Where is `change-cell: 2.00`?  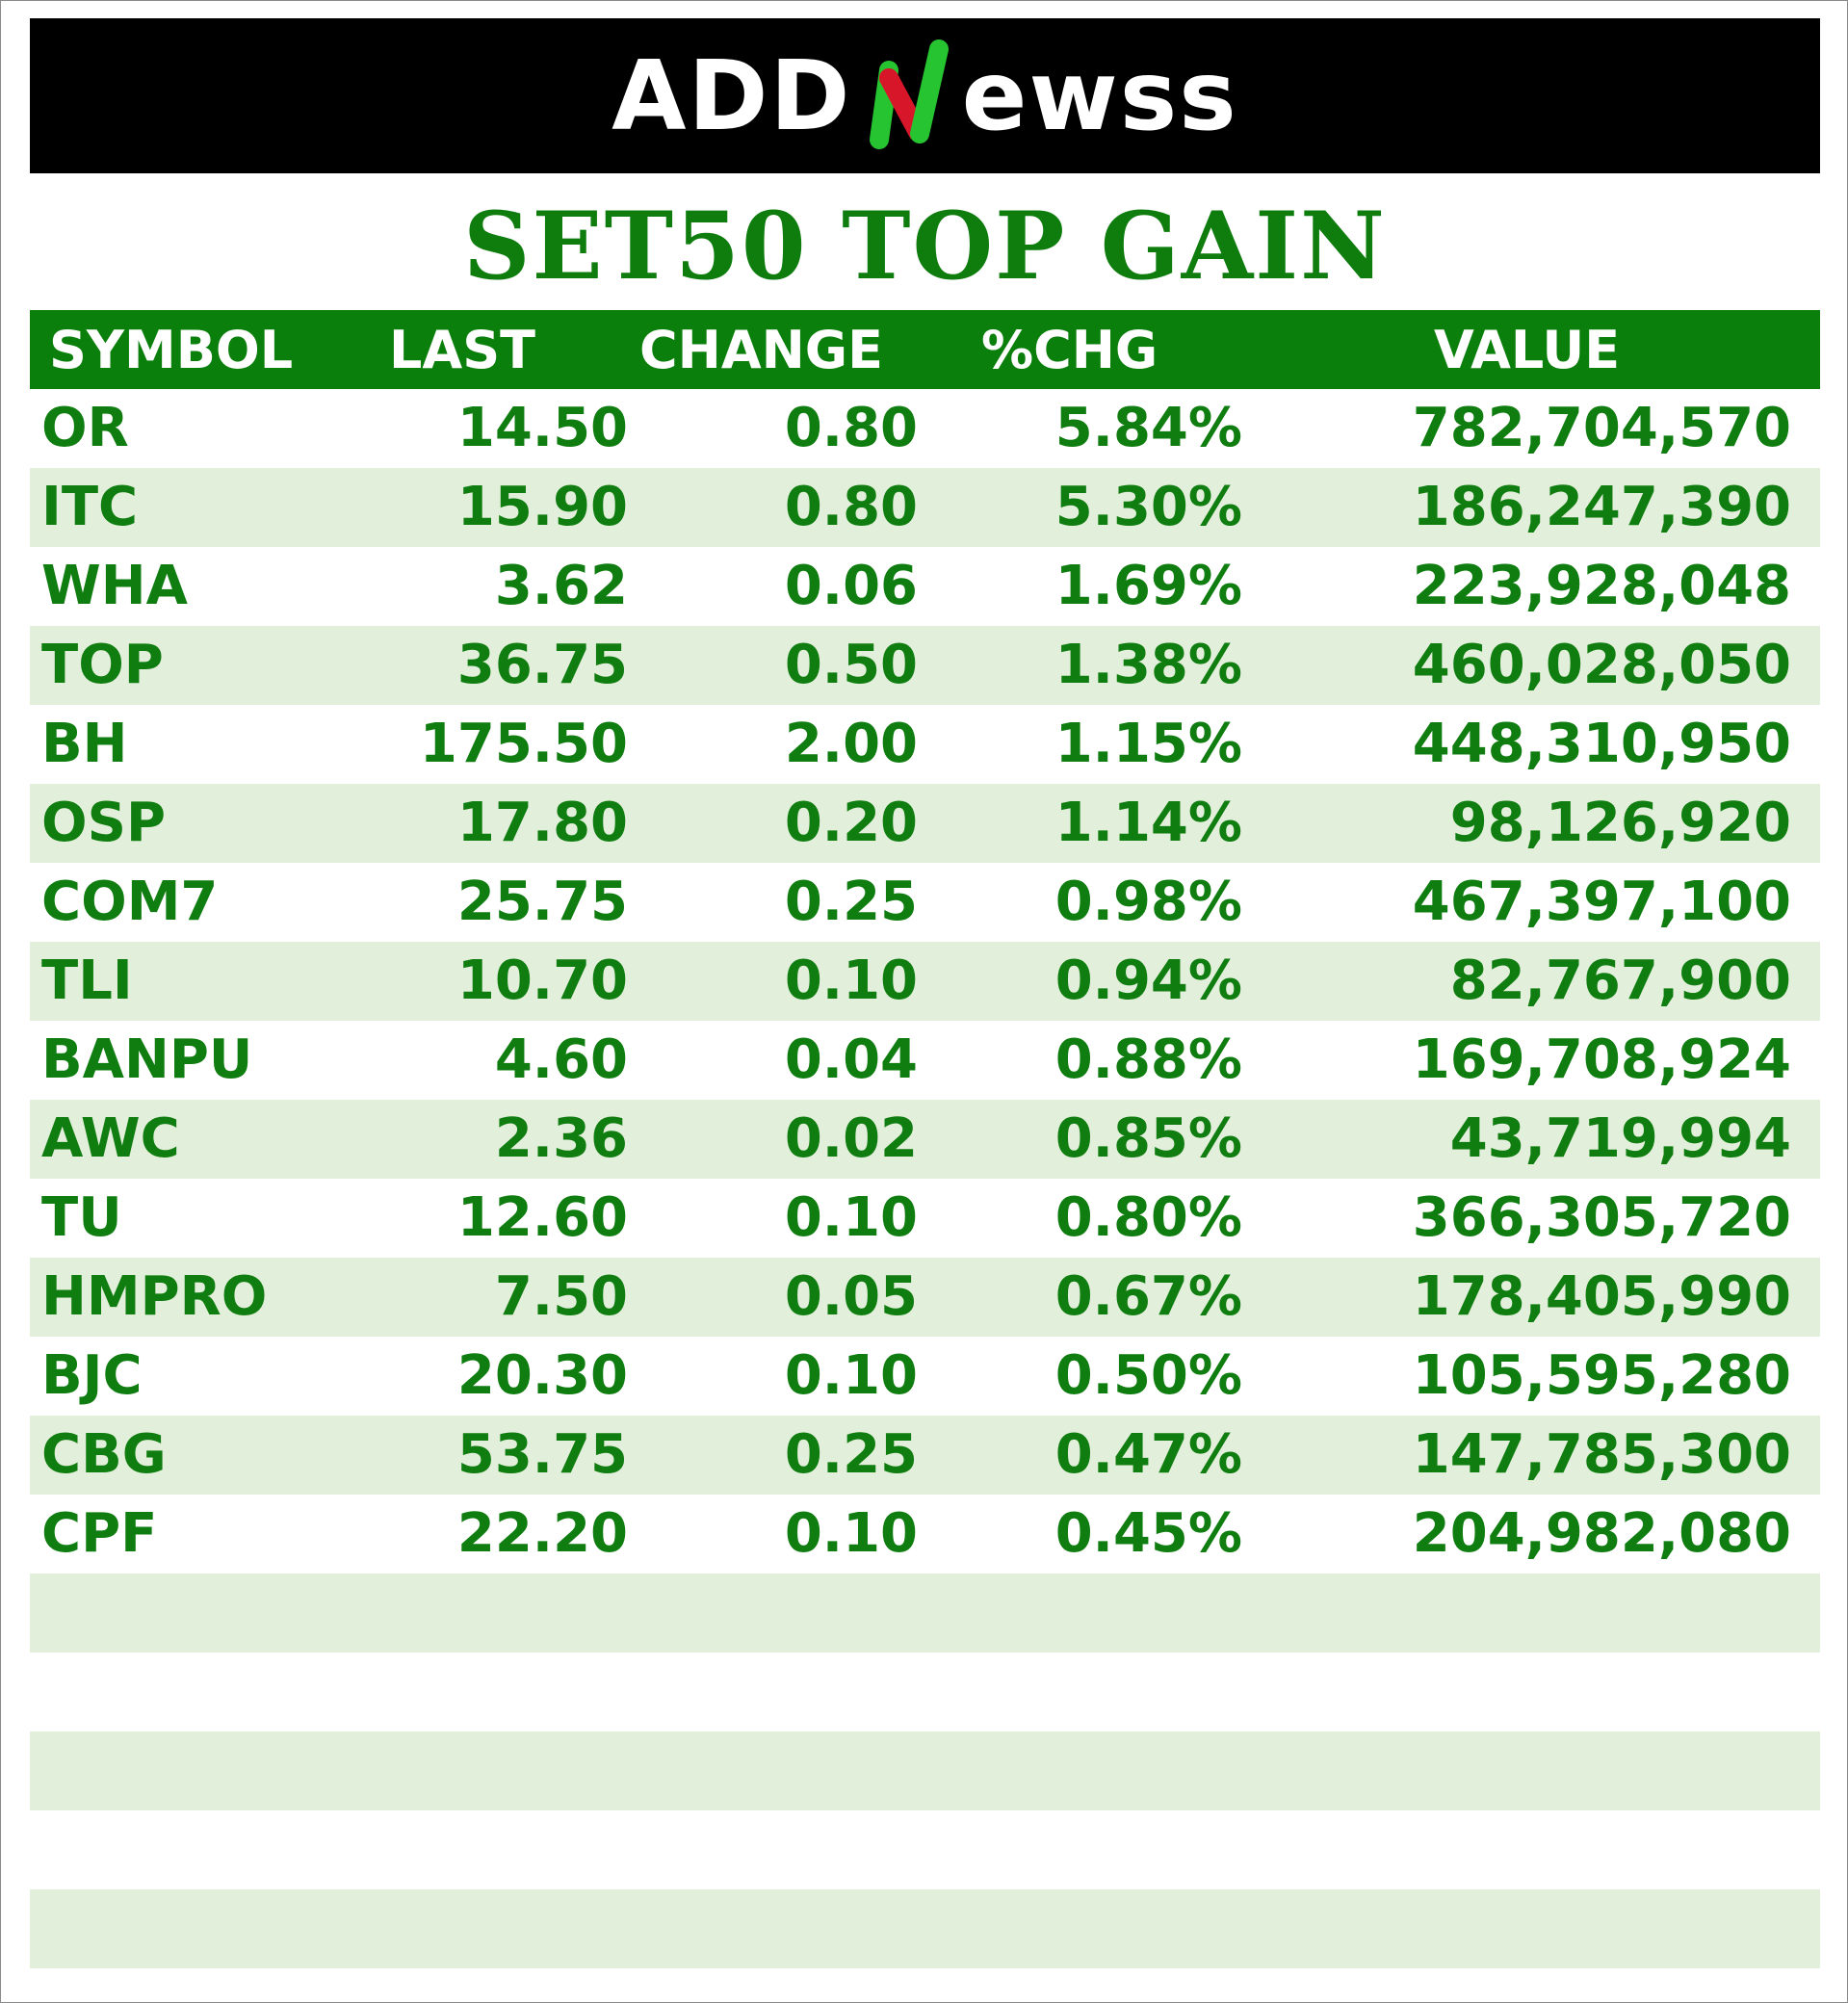 change-cell: 2.00 is located at coordinates (851, 744).